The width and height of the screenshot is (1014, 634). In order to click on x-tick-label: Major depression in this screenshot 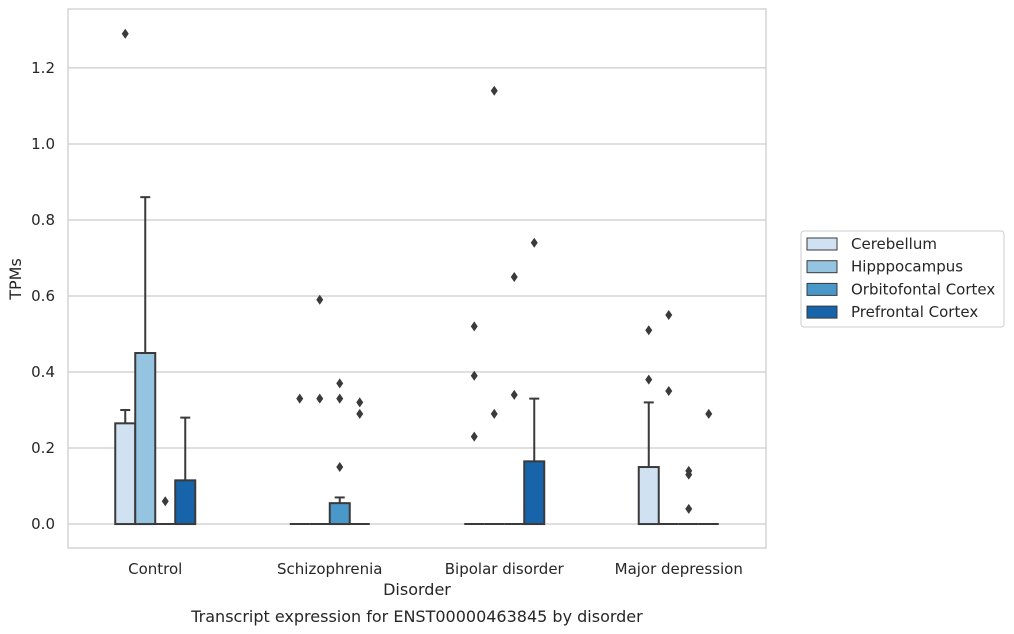, I will do `click(679, 569)`.